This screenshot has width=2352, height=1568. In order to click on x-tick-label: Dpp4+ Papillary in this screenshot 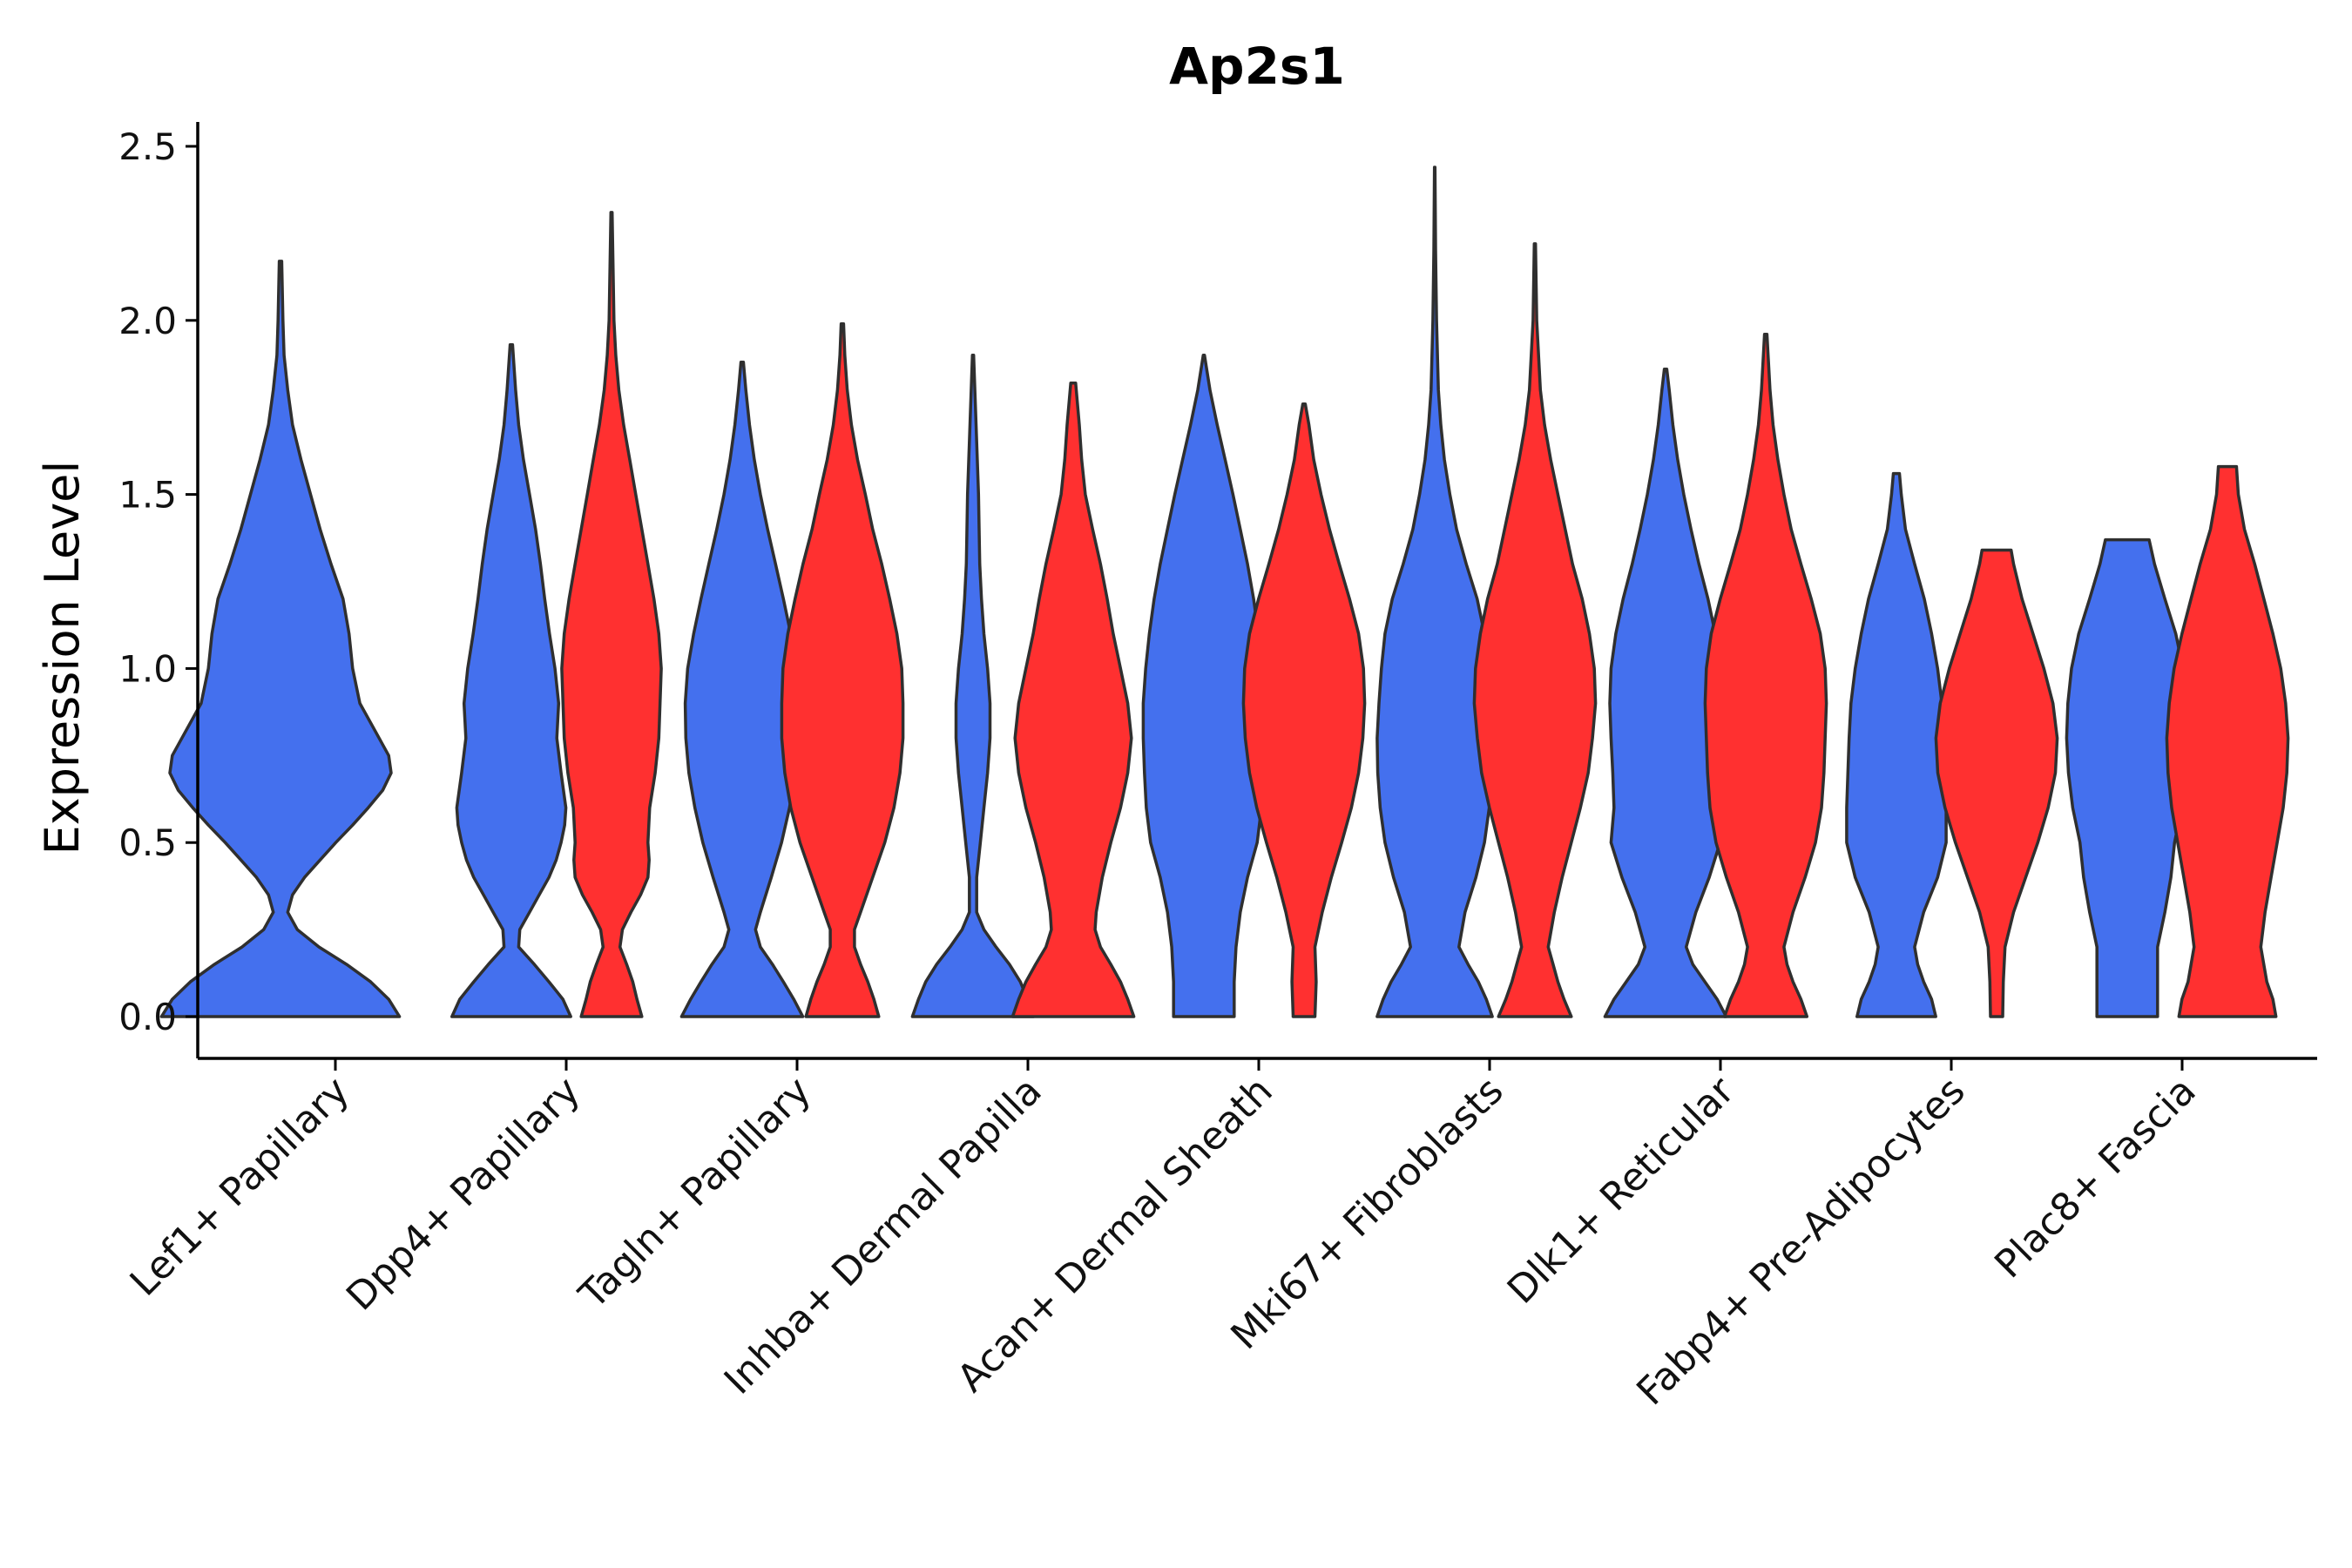, I will do `click(464, 1194)`.